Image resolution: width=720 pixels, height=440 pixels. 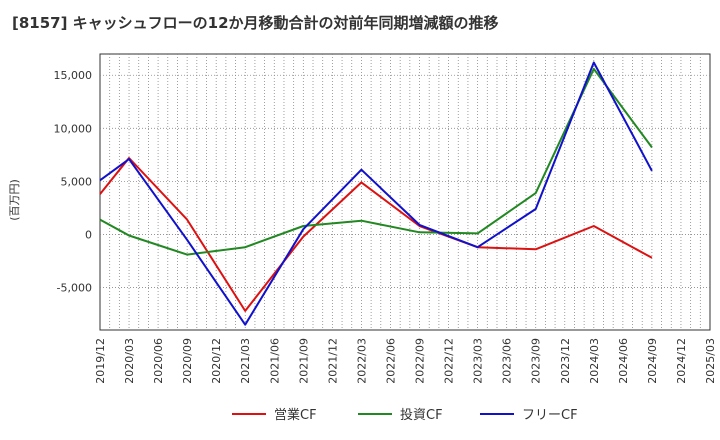 What do you see at coordinates (77, 181) in the screenshot?
I see `y-tick-label: 5,000` at bounding box center [77, 181].